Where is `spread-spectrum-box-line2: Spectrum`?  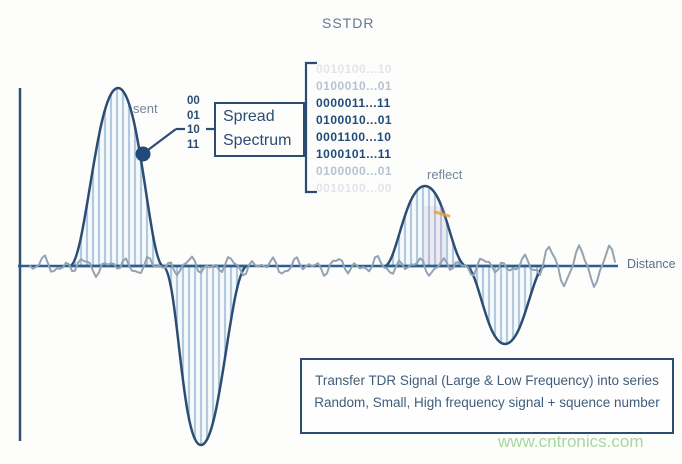
spread-spectrum-box-line2: Spectrum is located at coordinates (257, 140).